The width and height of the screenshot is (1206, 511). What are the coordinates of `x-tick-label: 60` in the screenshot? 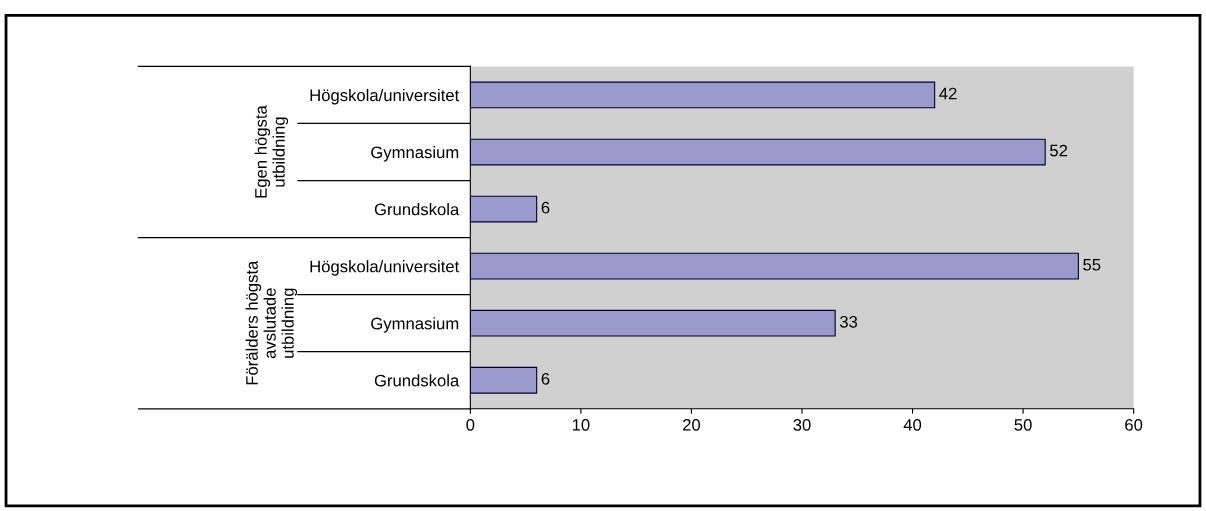 It's located at (1134, 424).